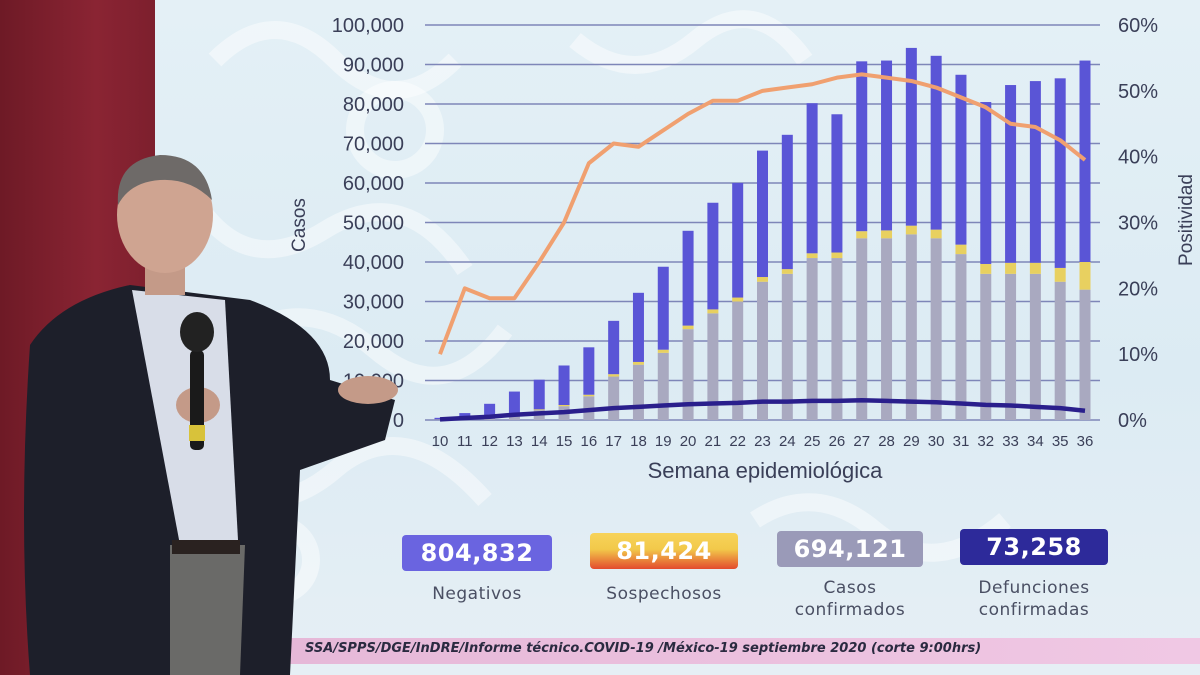 The width and height of the screenshot is (1200, 675). Describe the element at coordinates (373, 303) in the screenshot. I see `y-tick-label: 30,000` at that location.